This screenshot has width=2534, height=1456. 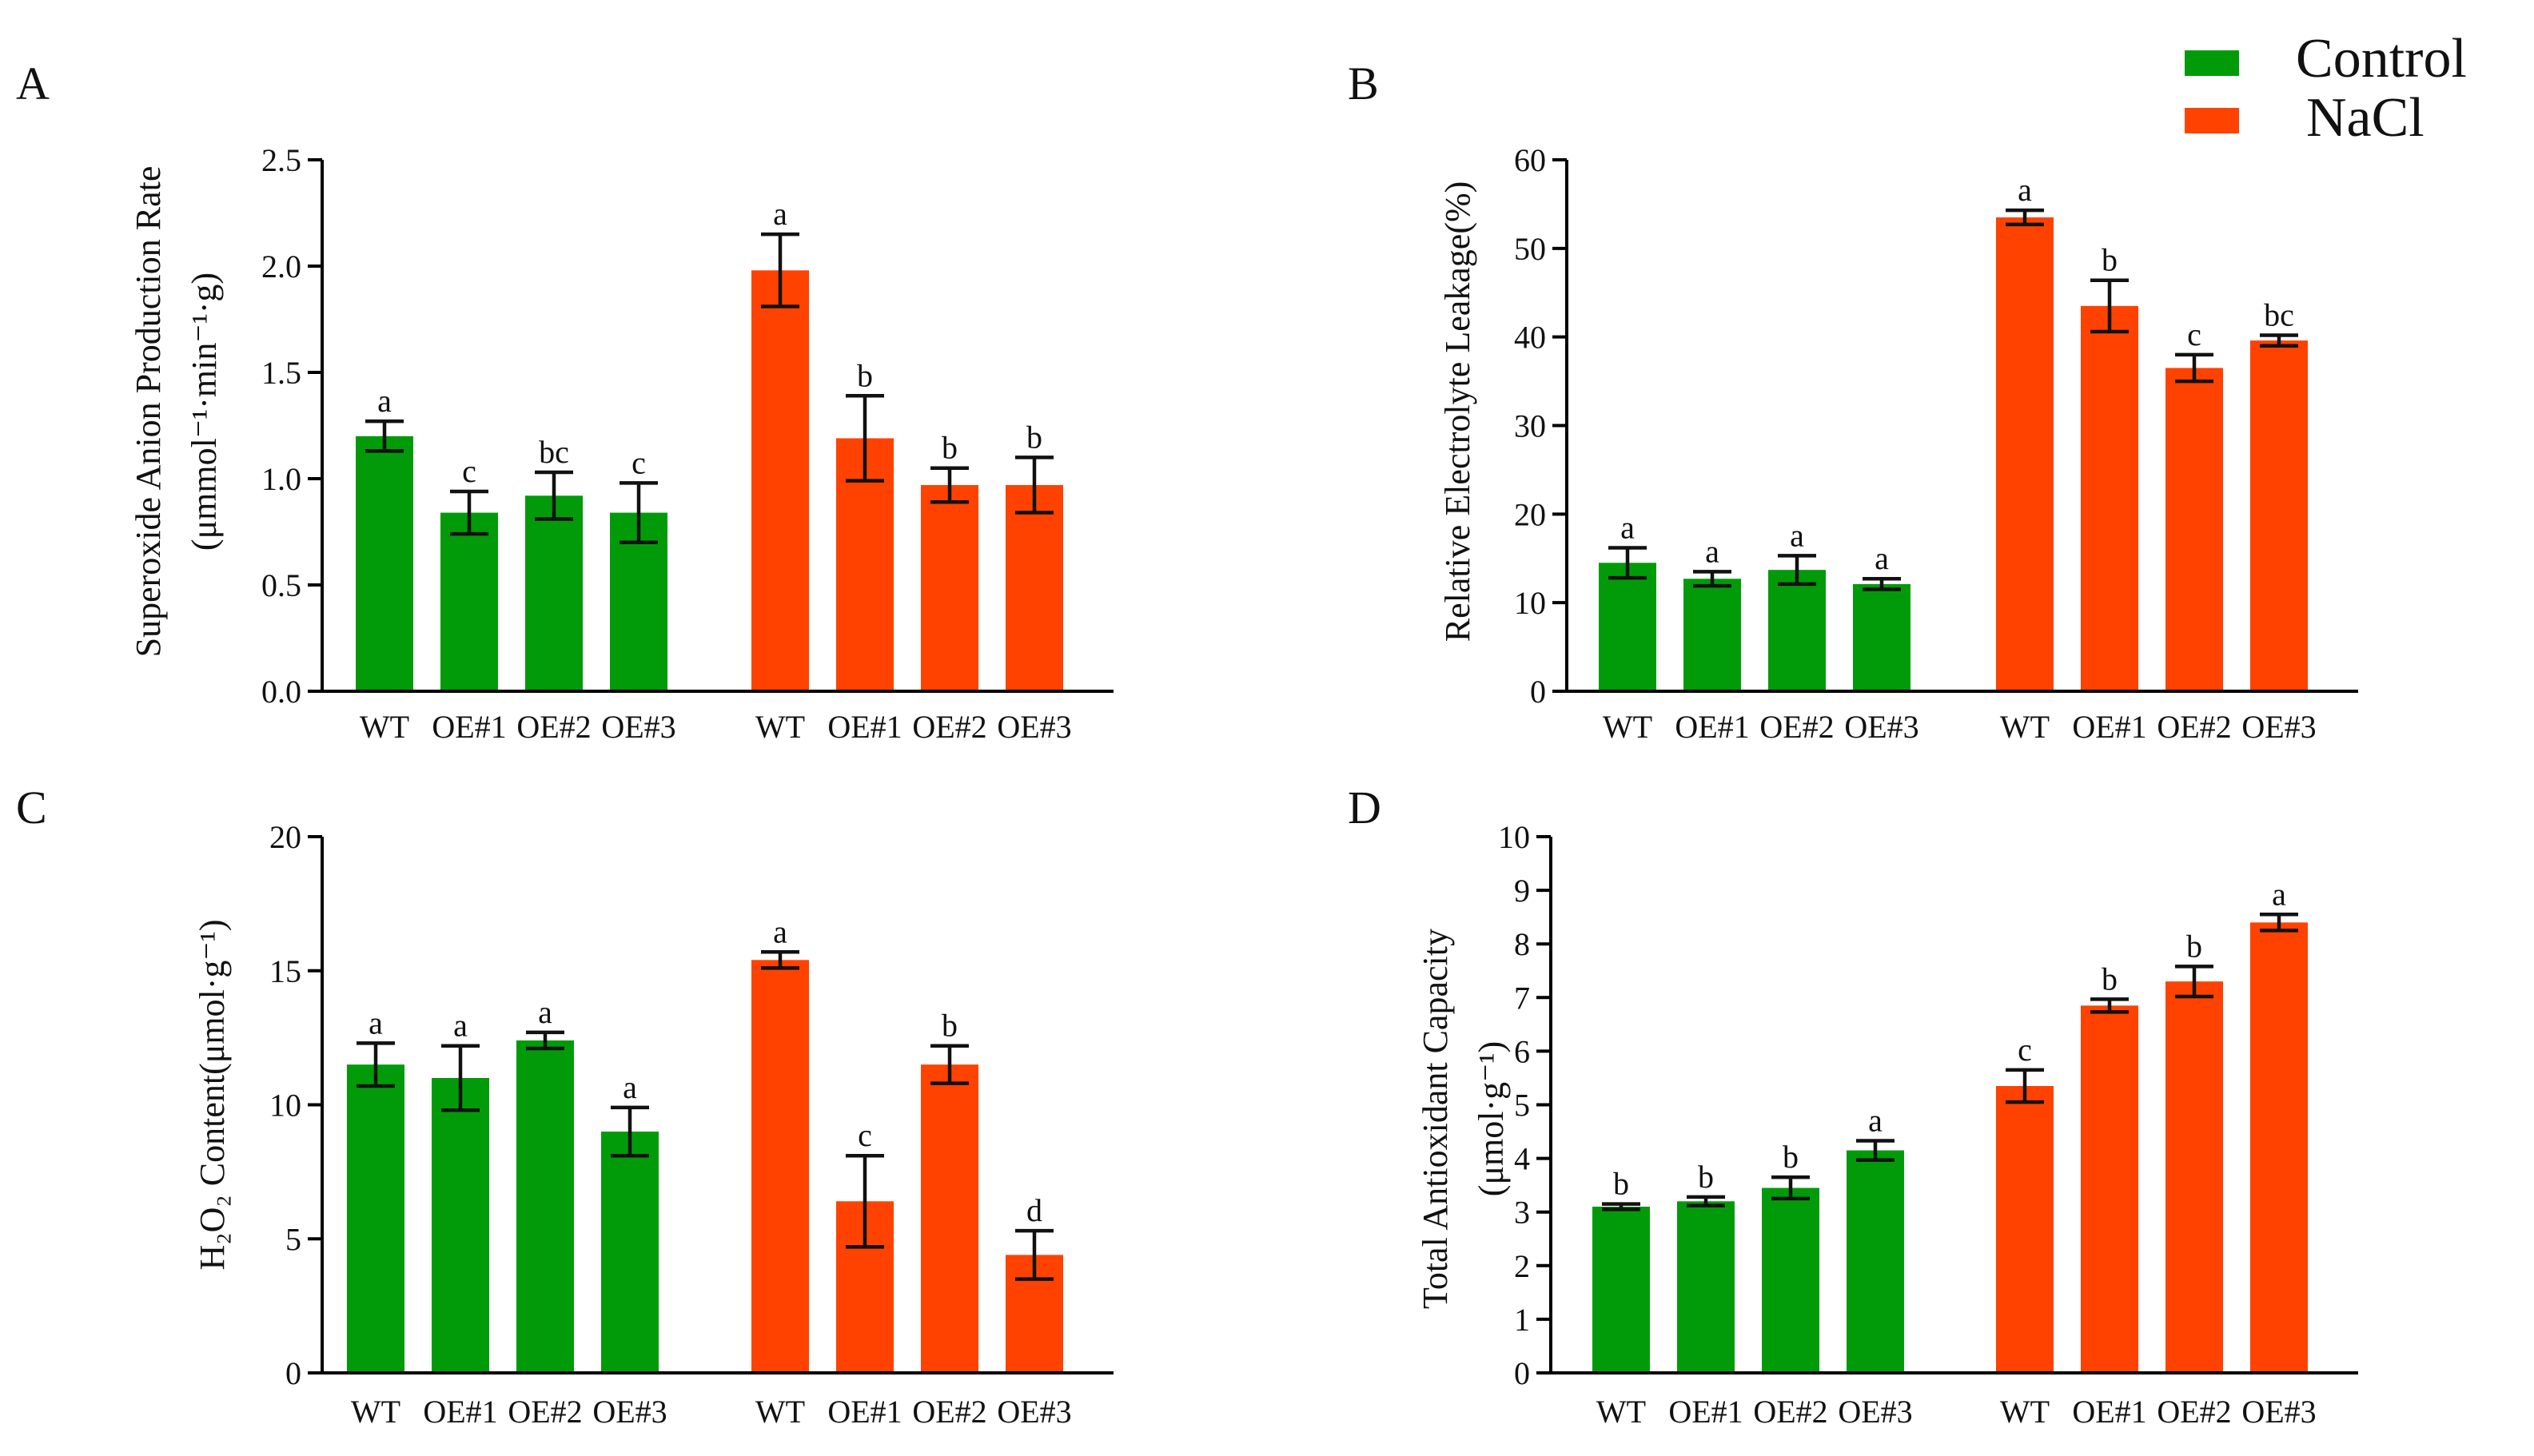 I want to click on x-tick-label-a-nacl-2: OE#2, so click(x=949, y=727).